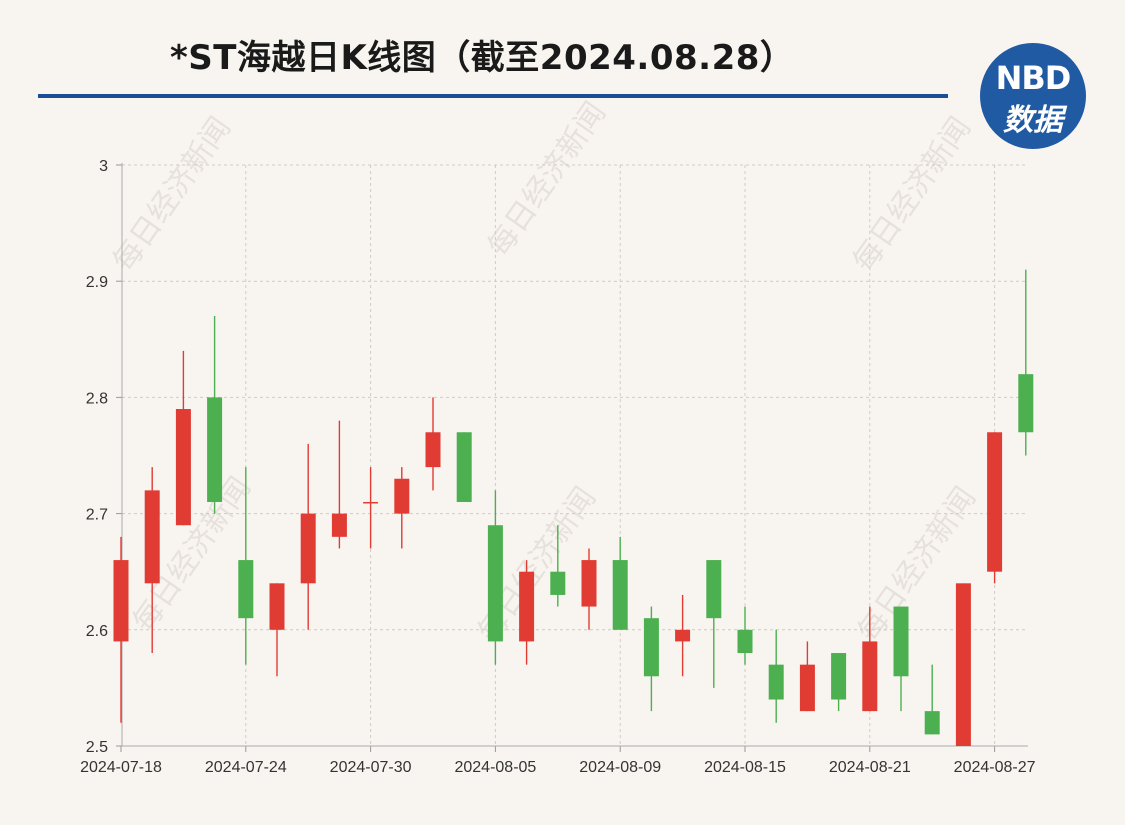  What do you see at coordinates (246, 767) in the screenshot?
I see `x-tick-label: 2024-07-24` at bounding box center [246, 767].